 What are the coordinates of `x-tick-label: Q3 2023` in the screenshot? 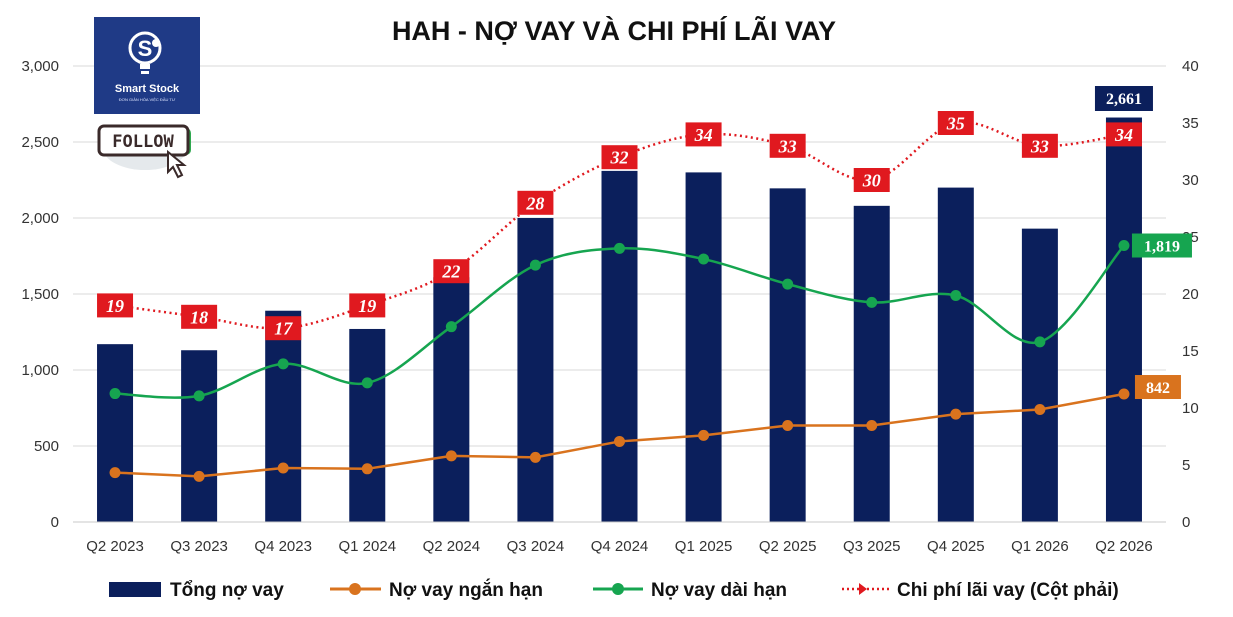 It's located at (199, 546).